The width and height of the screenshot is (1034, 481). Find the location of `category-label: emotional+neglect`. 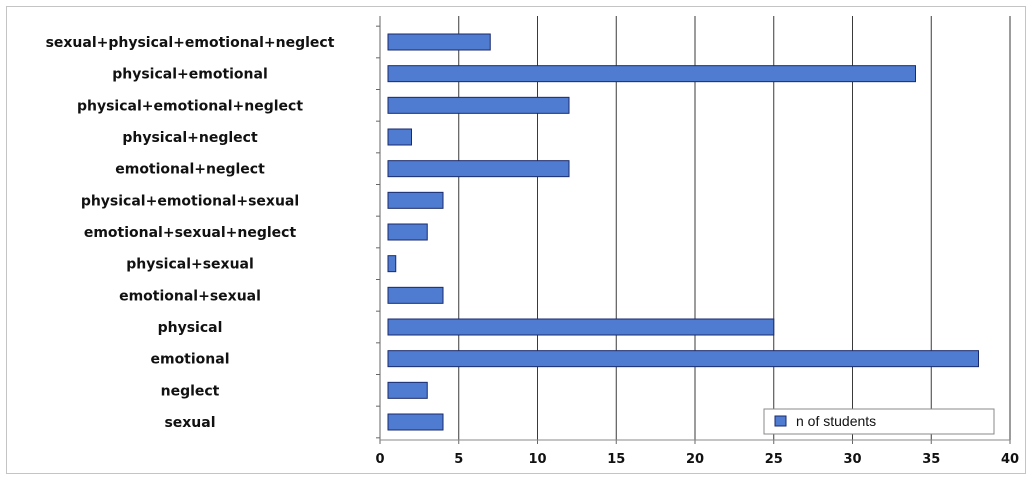

category-label: emotional+neglect is located at coordinates (190, 170).